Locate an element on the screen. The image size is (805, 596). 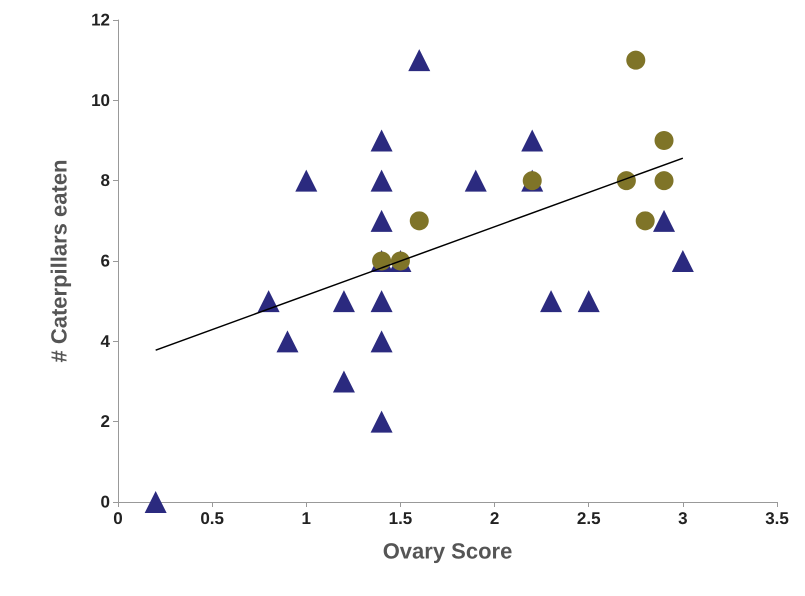
y-axis-title: # Caterpillars eaten is located at coordinates (59, 261).